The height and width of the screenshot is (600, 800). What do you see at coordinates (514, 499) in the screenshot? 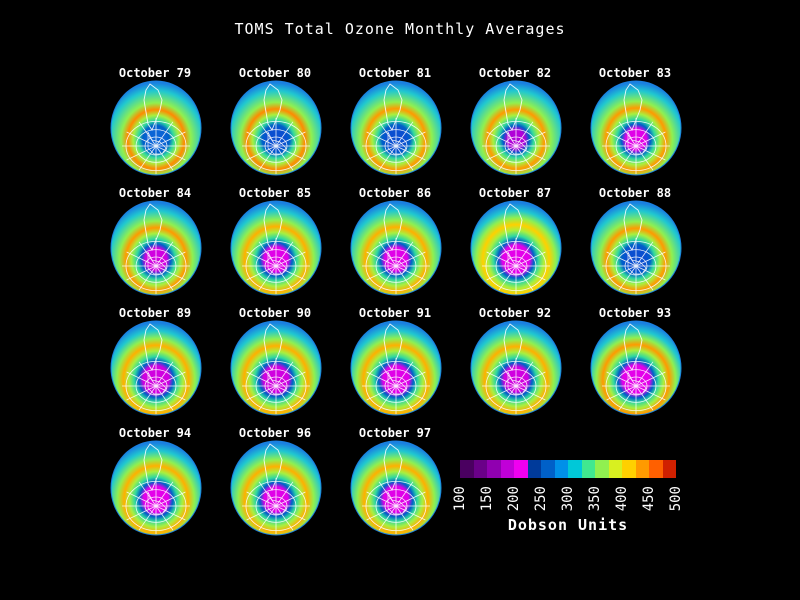
I see `colorbar-tick-label: 200` at bounding box center [514, 499].